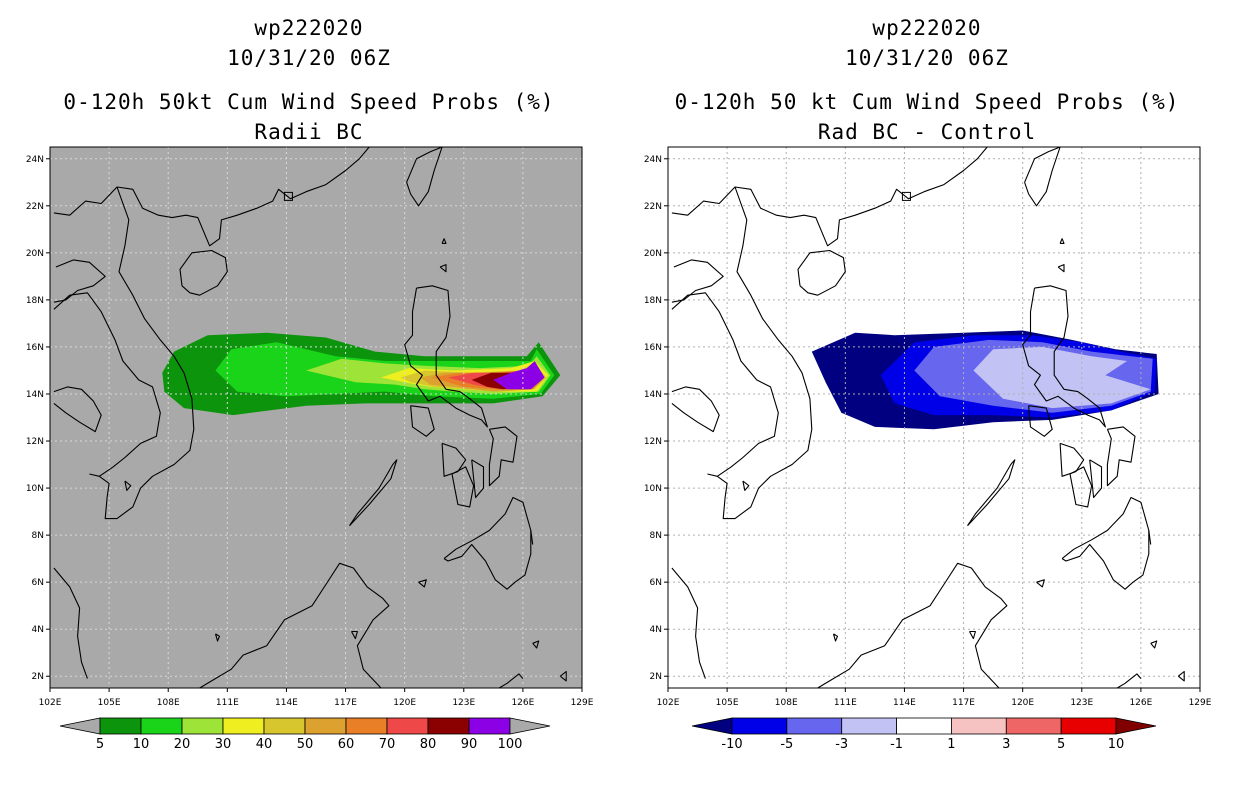  I want to click on colorbar-label: -1, so click(896, 744).